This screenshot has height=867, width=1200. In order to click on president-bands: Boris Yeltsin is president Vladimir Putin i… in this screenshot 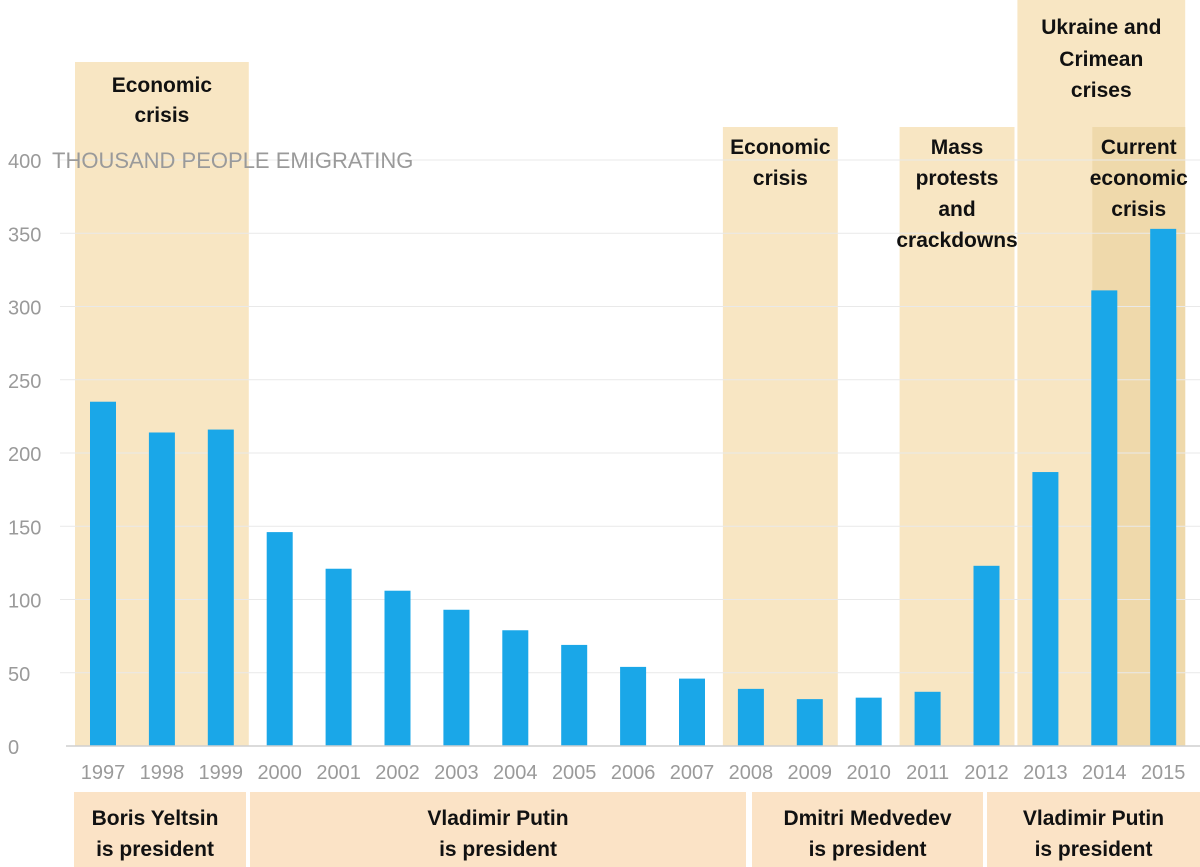, I will do `click(637, 829)`.